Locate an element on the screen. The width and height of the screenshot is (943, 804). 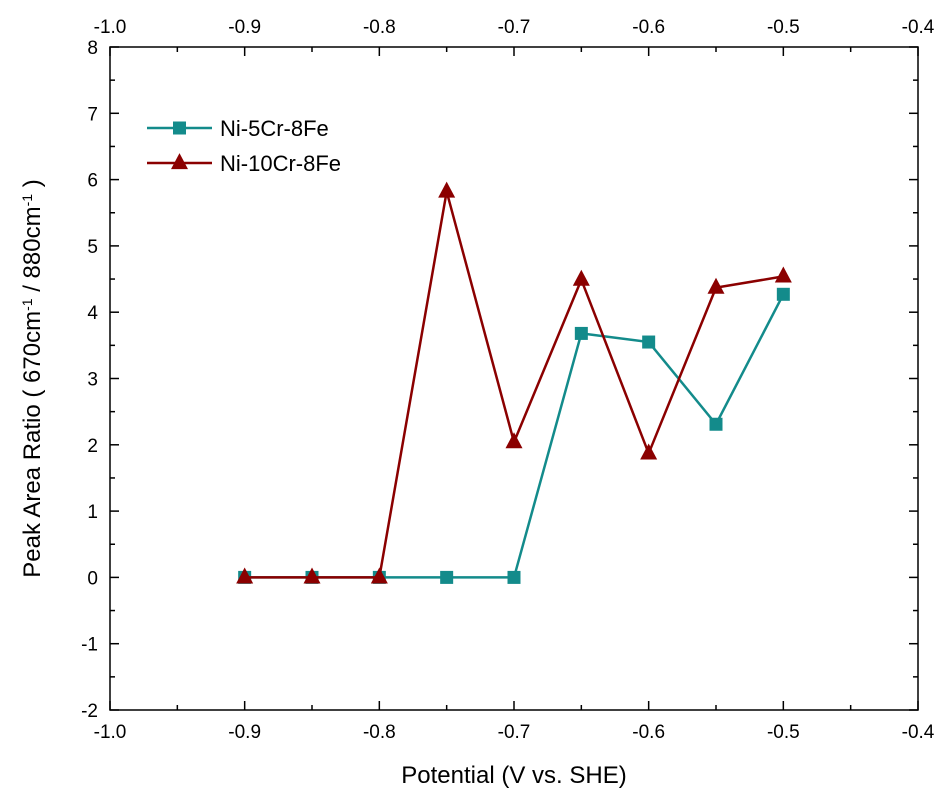
y-axis-title-suffix: ) is located at coordinates (32, 186).